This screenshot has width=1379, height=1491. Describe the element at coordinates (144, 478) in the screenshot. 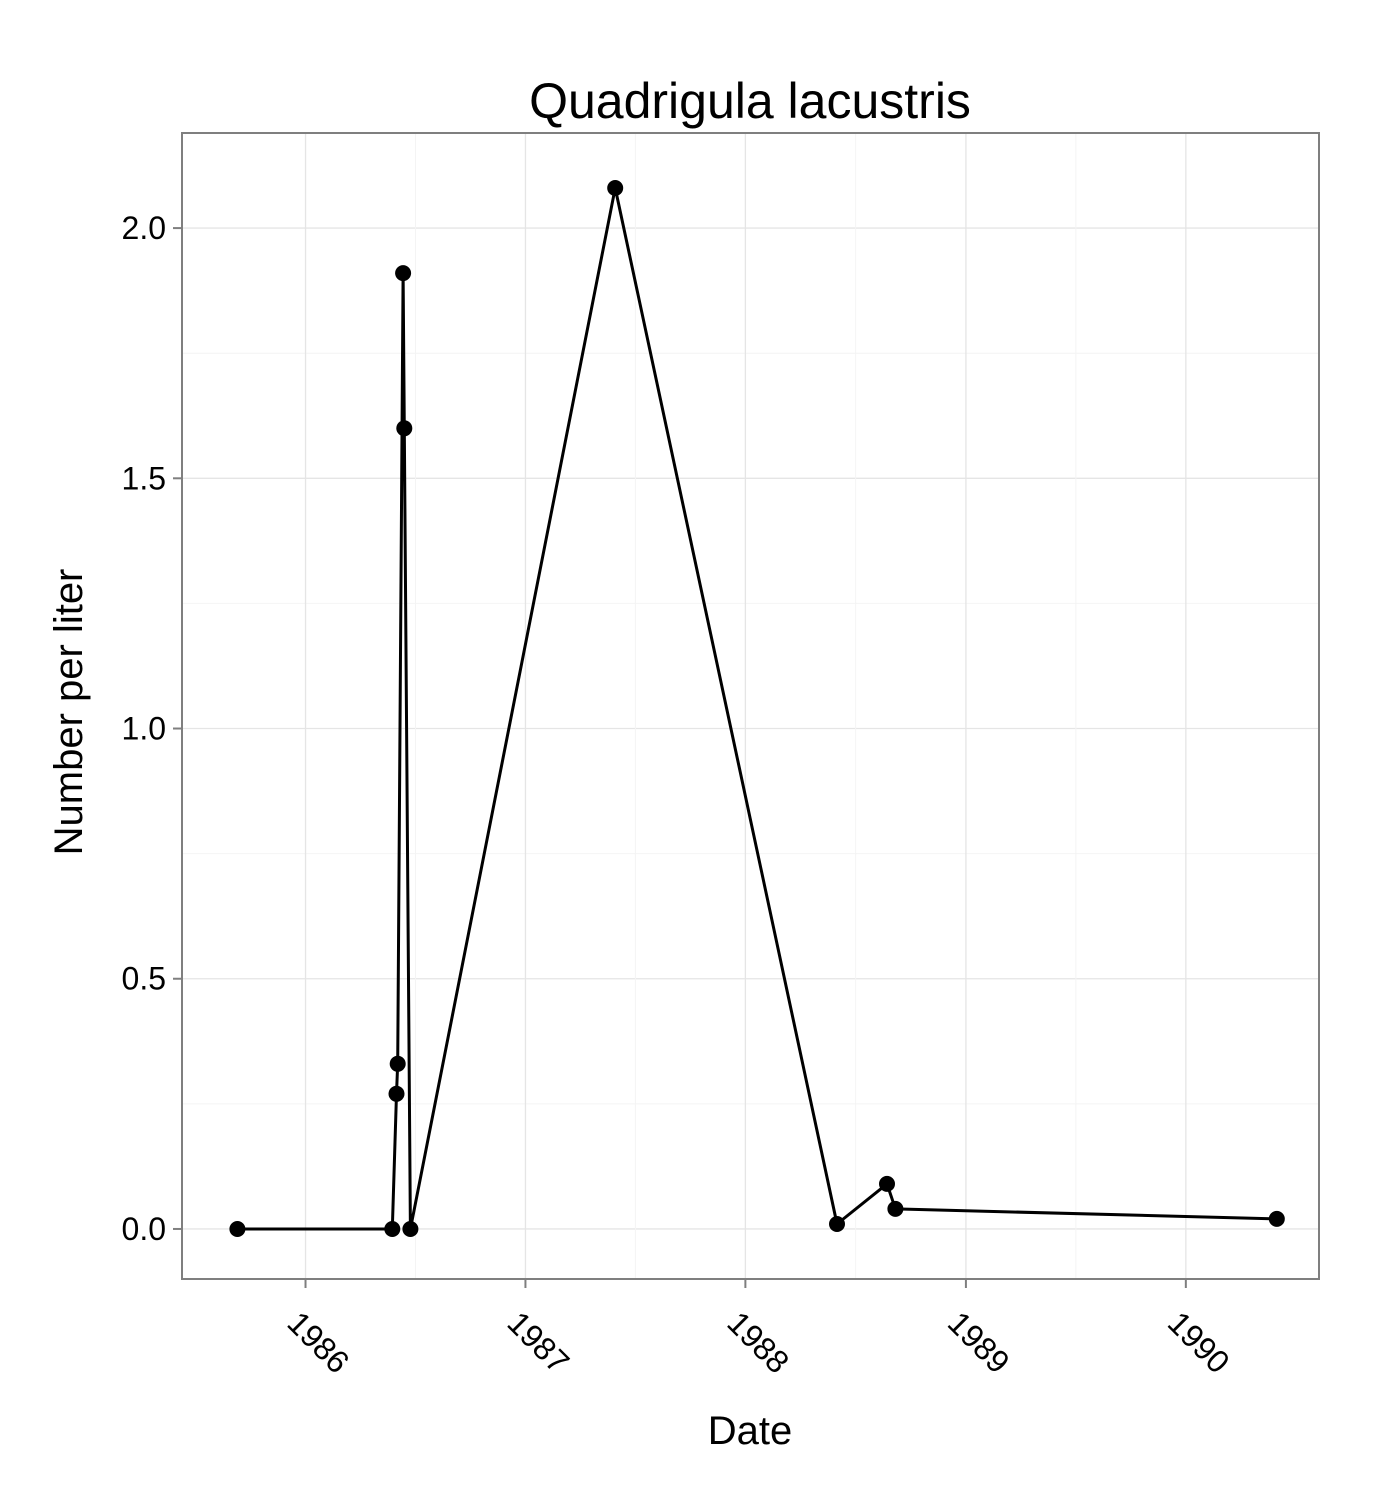

I see `y-tick-label: 1.5` at that location.